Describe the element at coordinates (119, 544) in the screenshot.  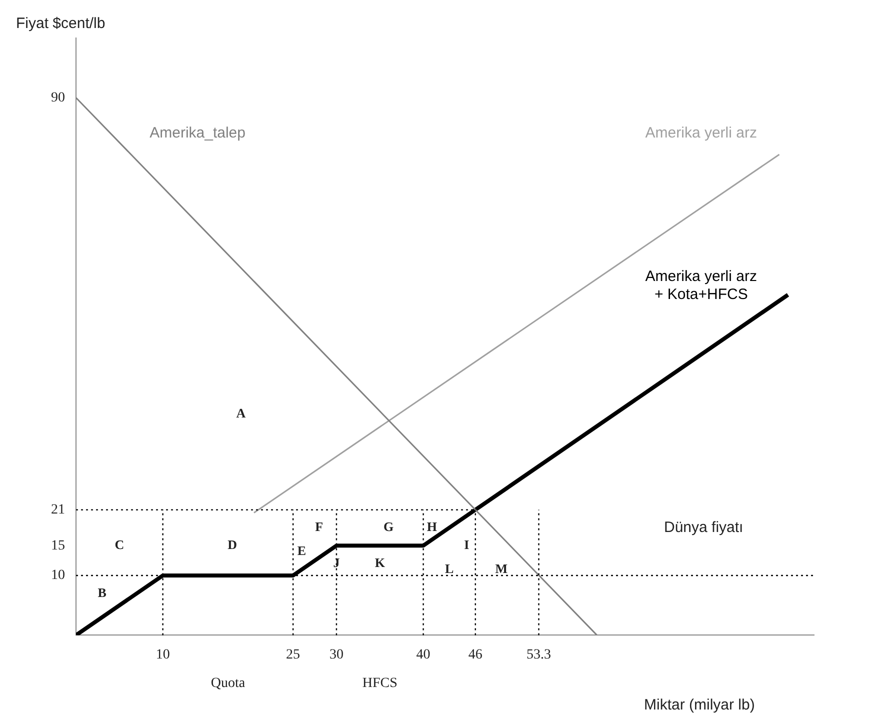
I see `annotation: C` at that location.